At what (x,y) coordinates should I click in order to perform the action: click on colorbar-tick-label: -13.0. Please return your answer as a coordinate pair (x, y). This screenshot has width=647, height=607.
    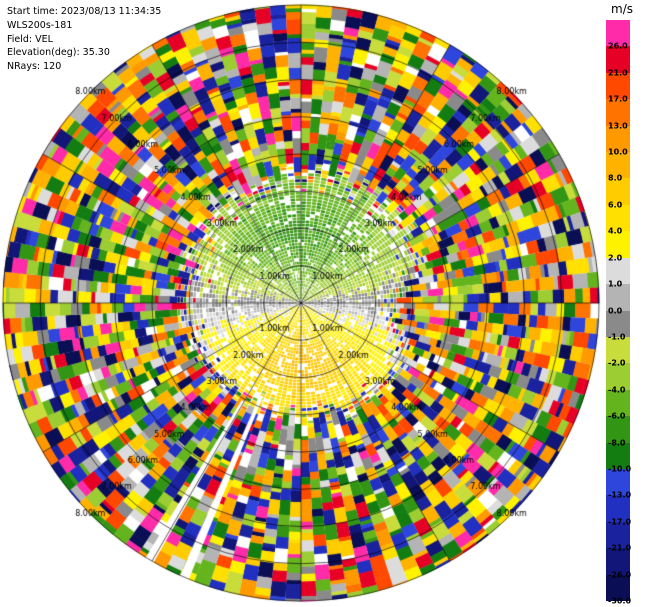
    Looking at the image, I should click on (620, 495).